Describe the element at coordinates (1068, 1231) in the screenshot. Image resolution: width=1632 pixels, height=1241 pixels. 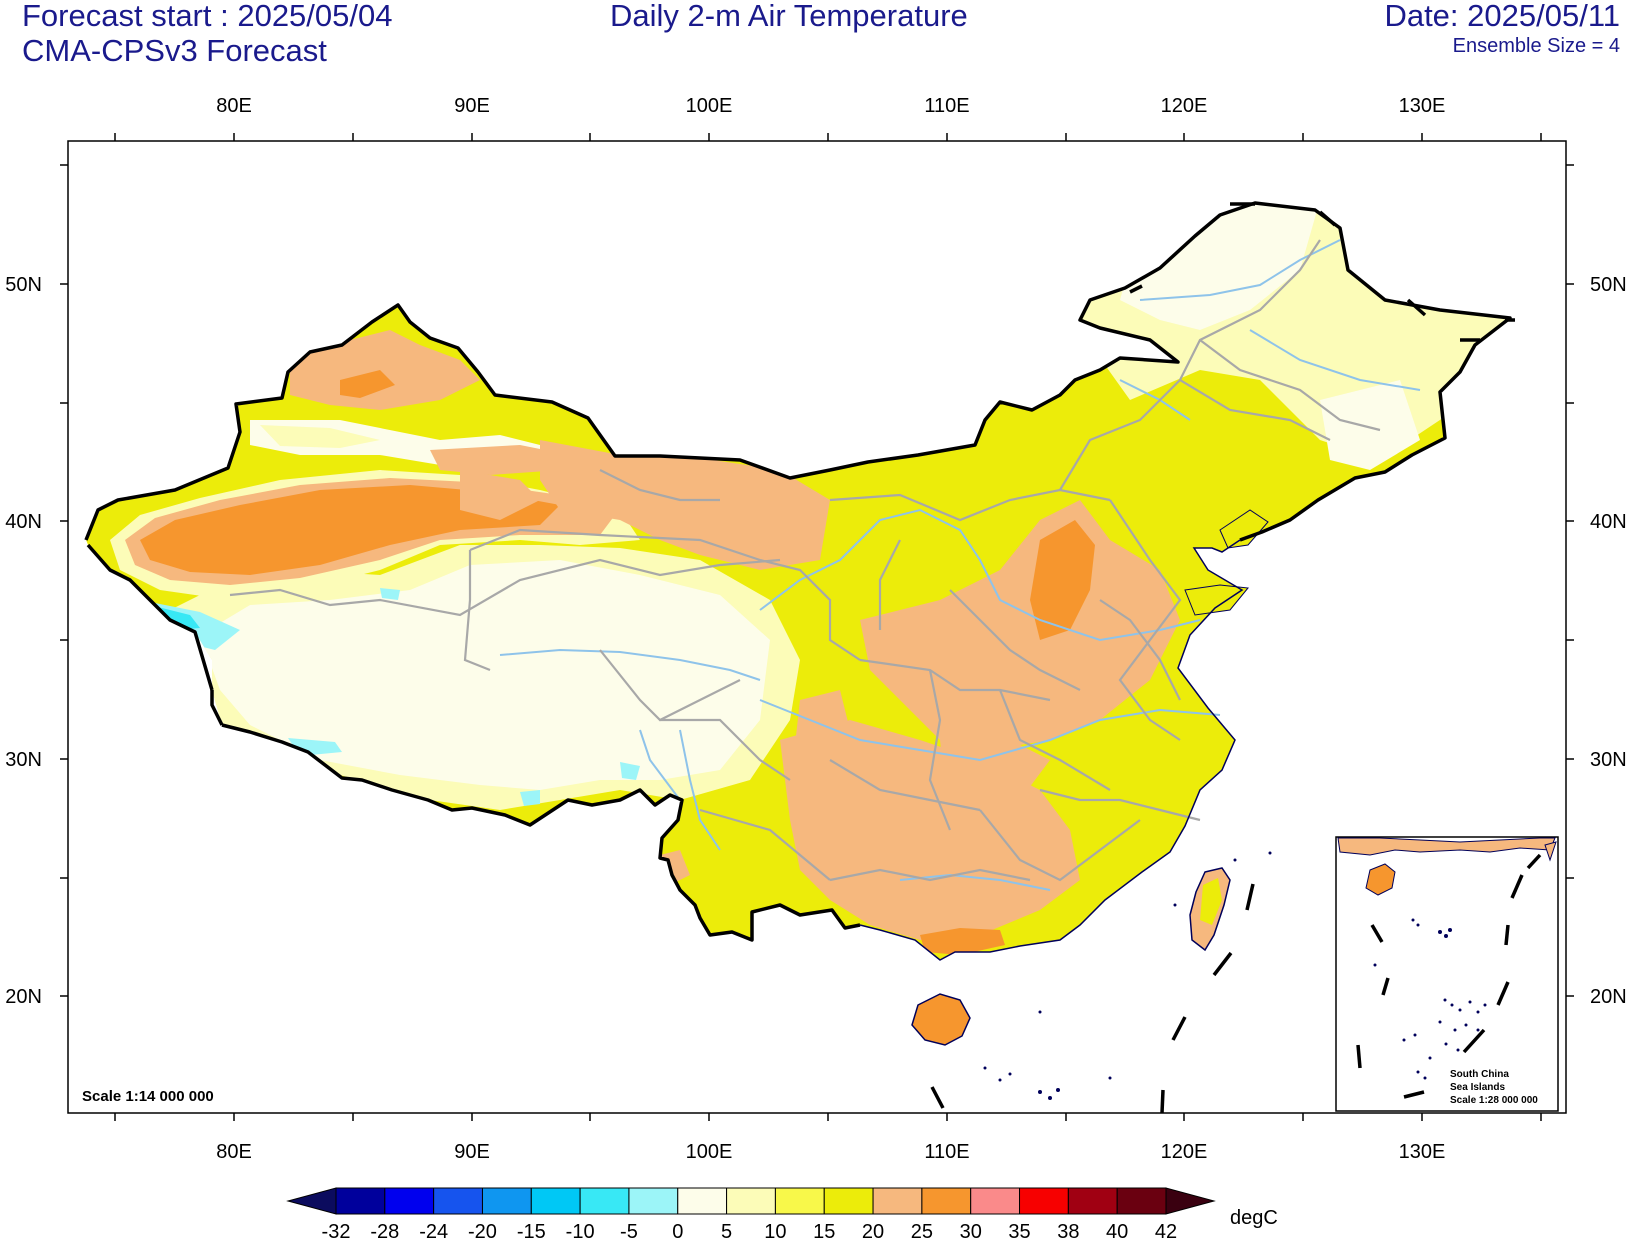
I see `colorbar-level-label: 38` at that location.